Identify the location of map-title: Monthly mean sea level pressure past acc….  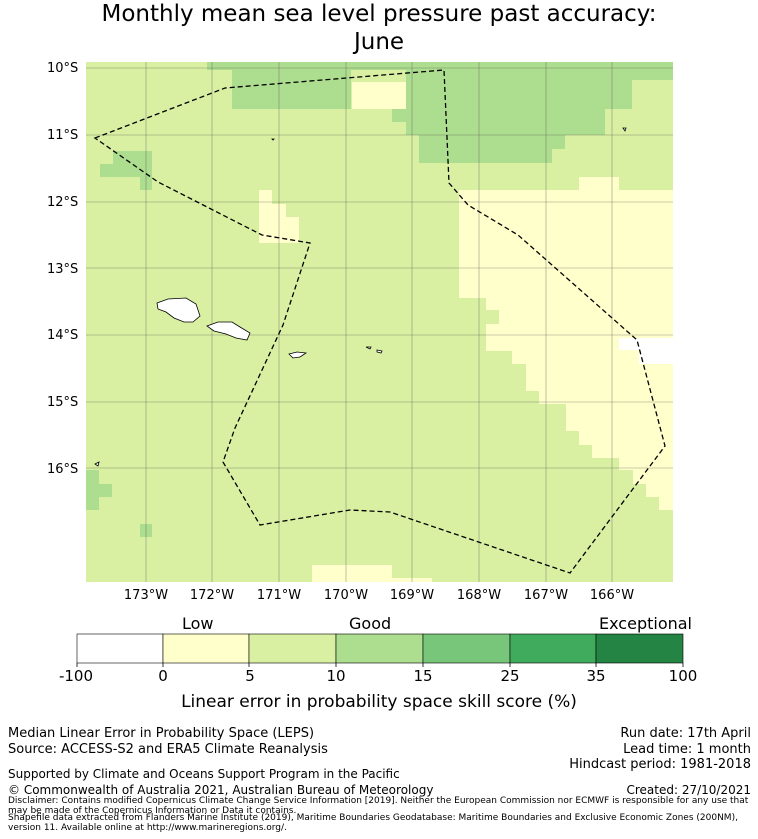
(379, 28).